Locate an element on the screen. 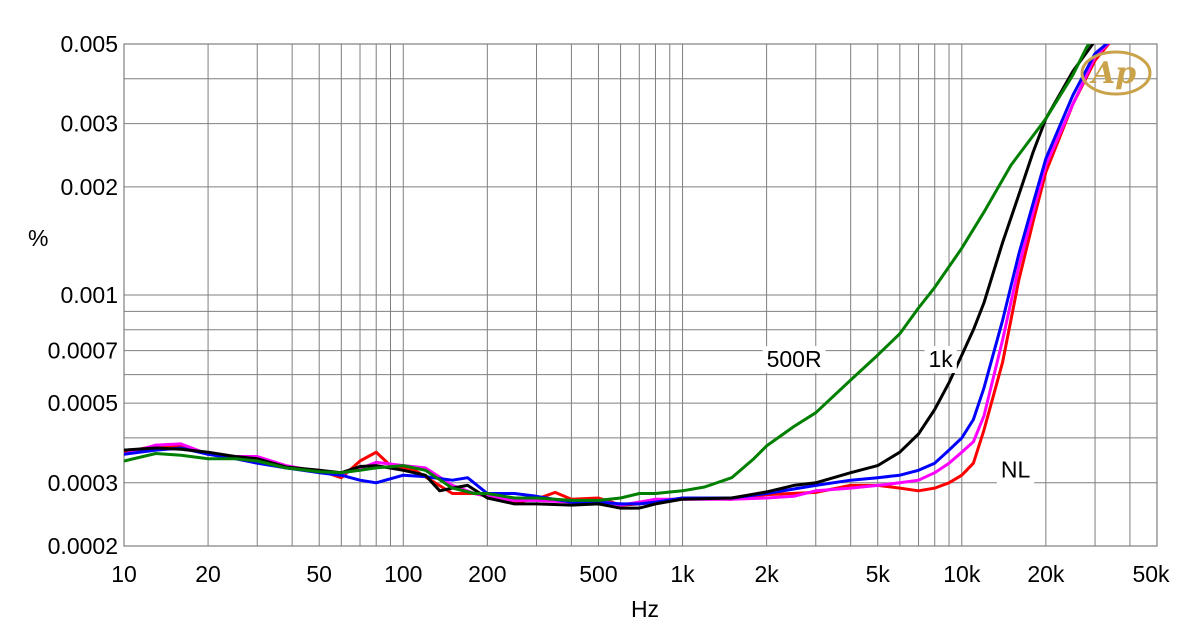 Image resolution: width=1200 pixels, height=638 pixels. series-annotations: 500R 1k NL is located at coordinates (898, 415).